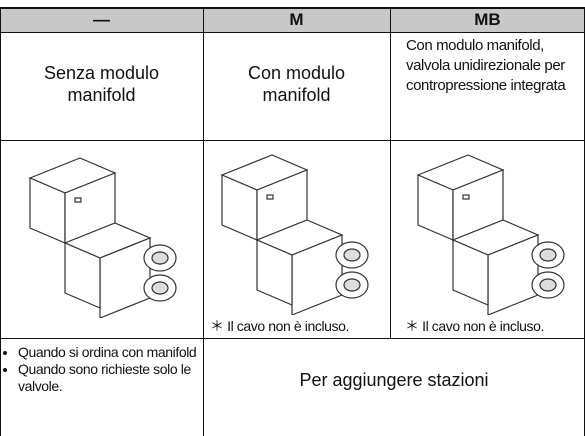 Image resolution: width=585 pixels, height=436 pixels. What do you see at coordinates (109, 378) in the screenshot?
I see `usage-note: Quando sono richieste solo le valvole.` at bounding box center [109, 378].